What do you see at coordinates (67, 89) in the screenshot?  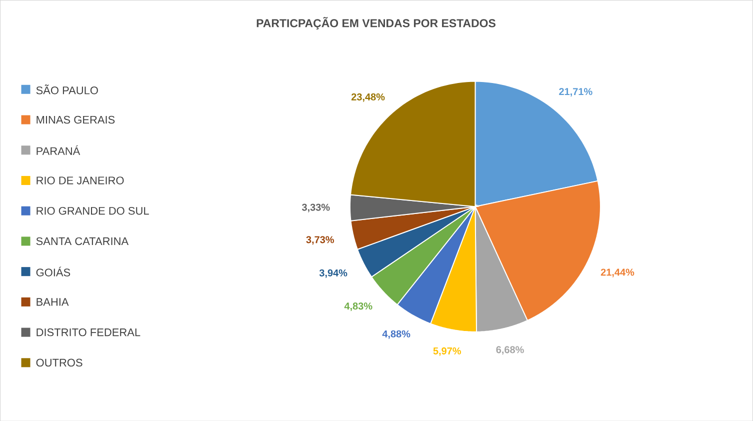 I see `legend-label: SÃO PAULO` at bounding box center [67, 89].